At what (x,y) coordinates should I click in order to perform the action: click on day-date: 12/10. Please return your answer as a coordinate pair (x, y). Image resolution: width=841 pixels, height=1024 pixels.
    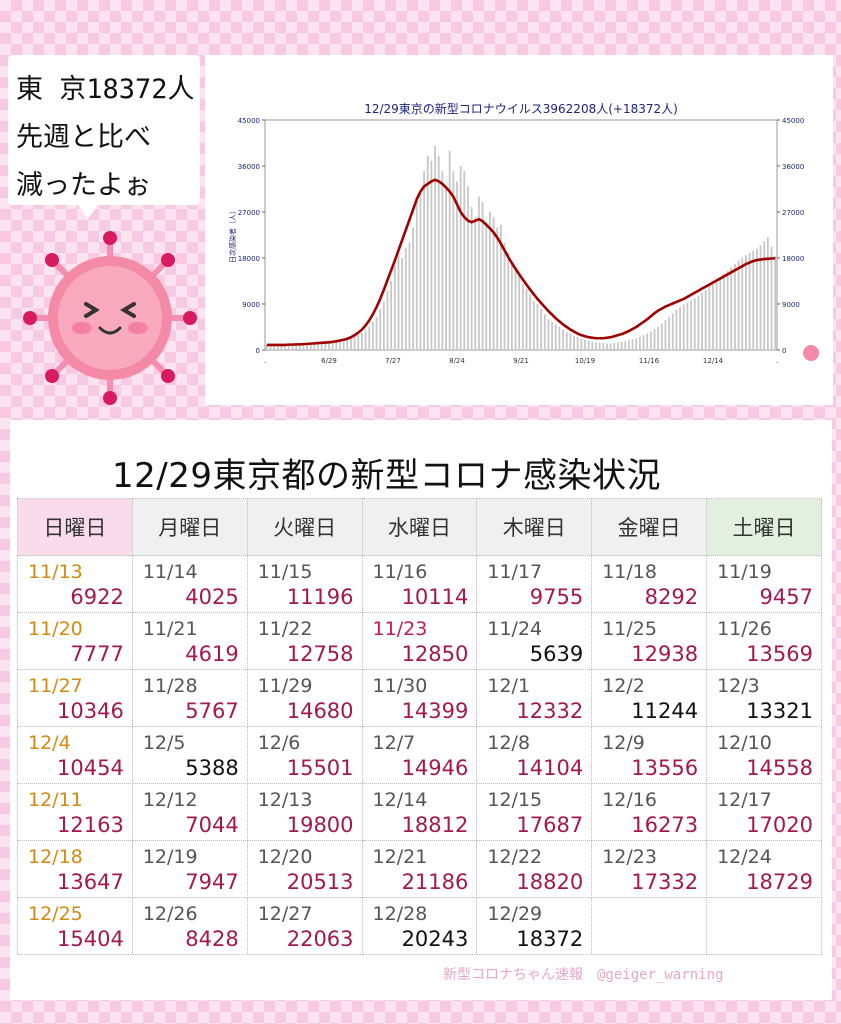
    Looking at the image, I should click on (744, 743).